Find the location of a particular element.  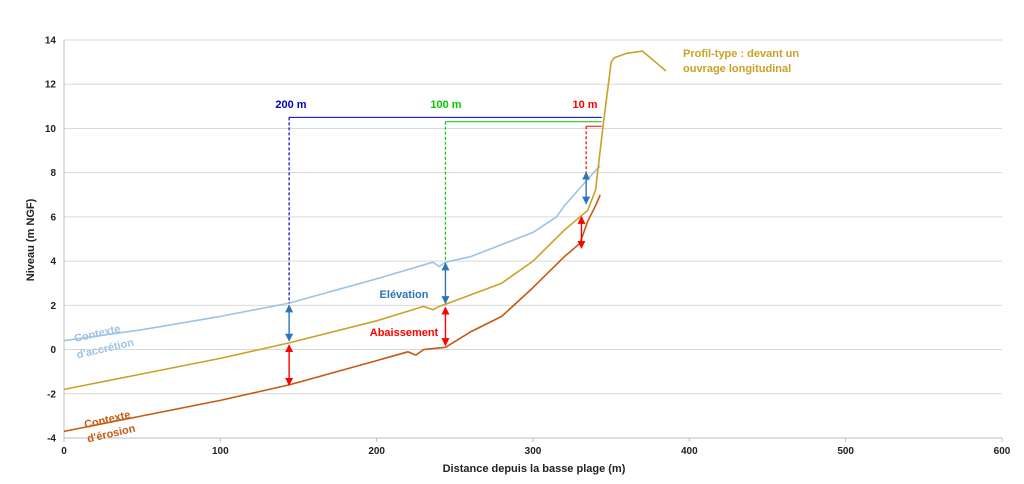

label-200m: 200 m is located at coordinates (290, 105).